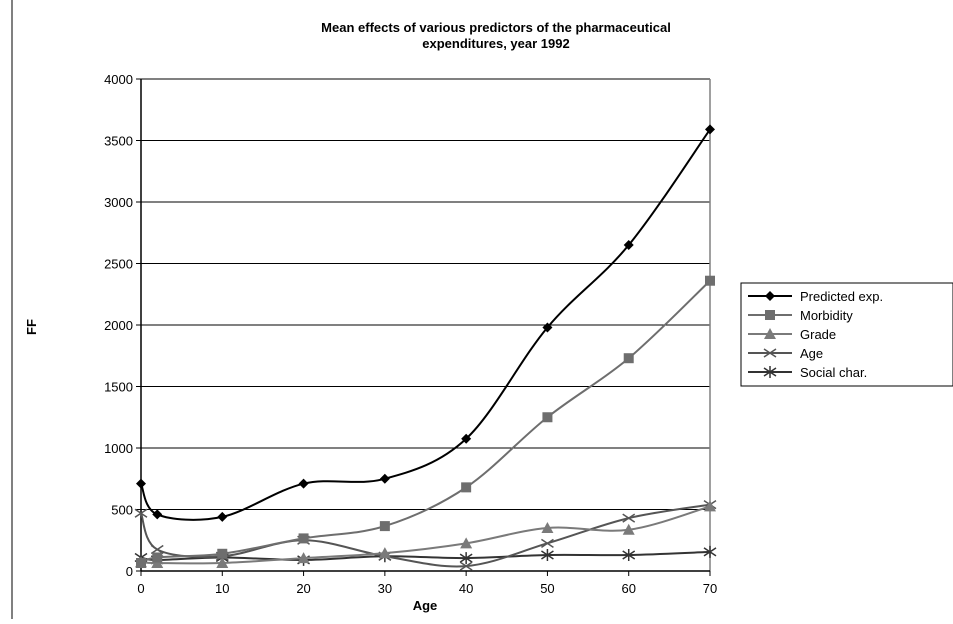 This screenshot has height=624, width=953. What do you see at coordinates (833, 372) in the screenshot?
I see `legend-label: Social char.` at bounding box center [833, 372].